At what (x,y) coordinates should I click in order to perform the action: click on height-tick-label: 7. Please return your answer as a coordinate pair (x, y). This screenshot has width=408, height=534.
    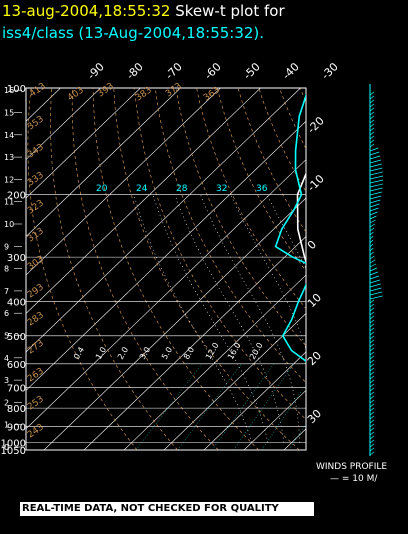
    Looking at the image, I should click on (6, 291).